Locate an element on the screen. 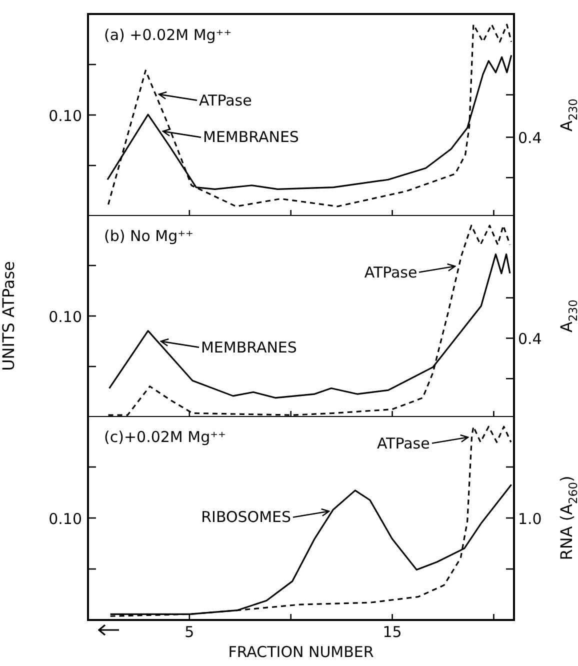 The width and height of the screenshot is (578, 666). chart-title: (c)+0.02M Mg⁺⁺ is located at coordinates (165, 437).